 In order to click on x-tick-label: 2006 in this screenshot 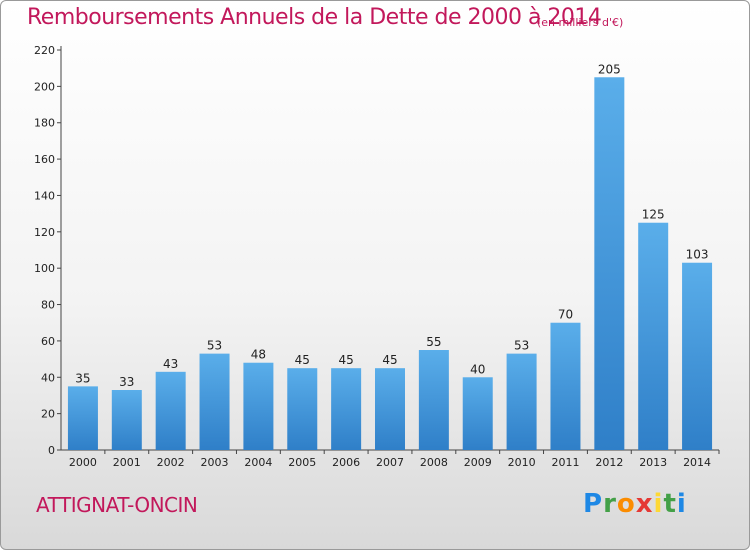, I will do `click(346, 462)`.